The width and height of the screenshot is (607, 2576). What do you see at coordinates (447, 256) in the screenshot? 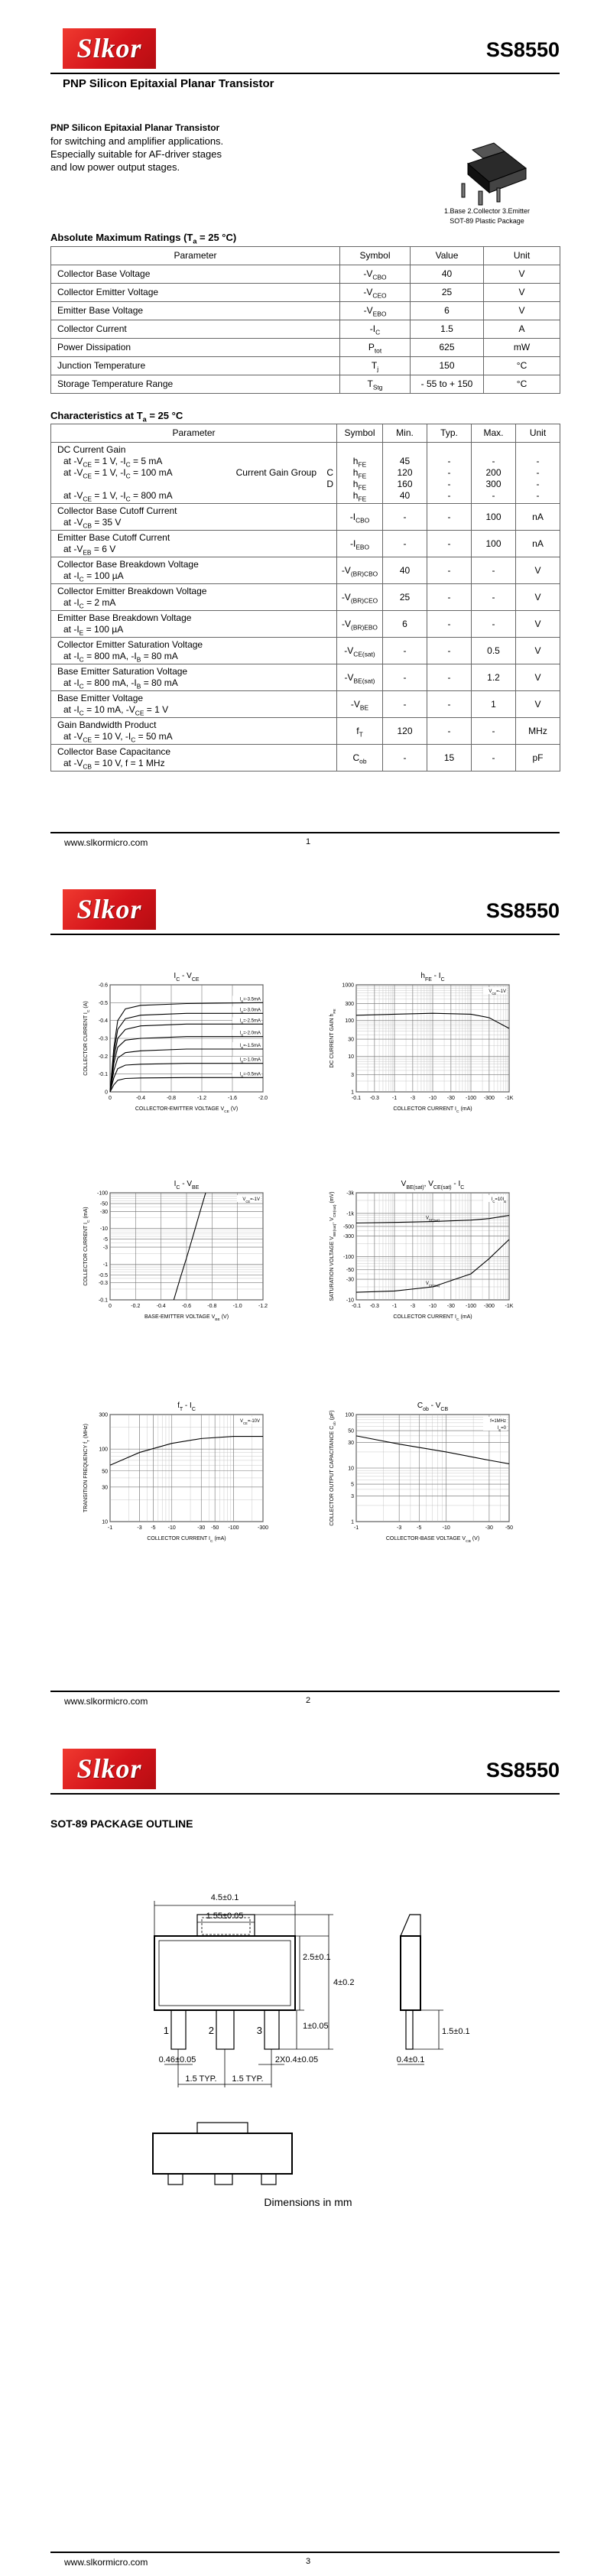
I see `column-header: Value` at bounding box center [447, 256].